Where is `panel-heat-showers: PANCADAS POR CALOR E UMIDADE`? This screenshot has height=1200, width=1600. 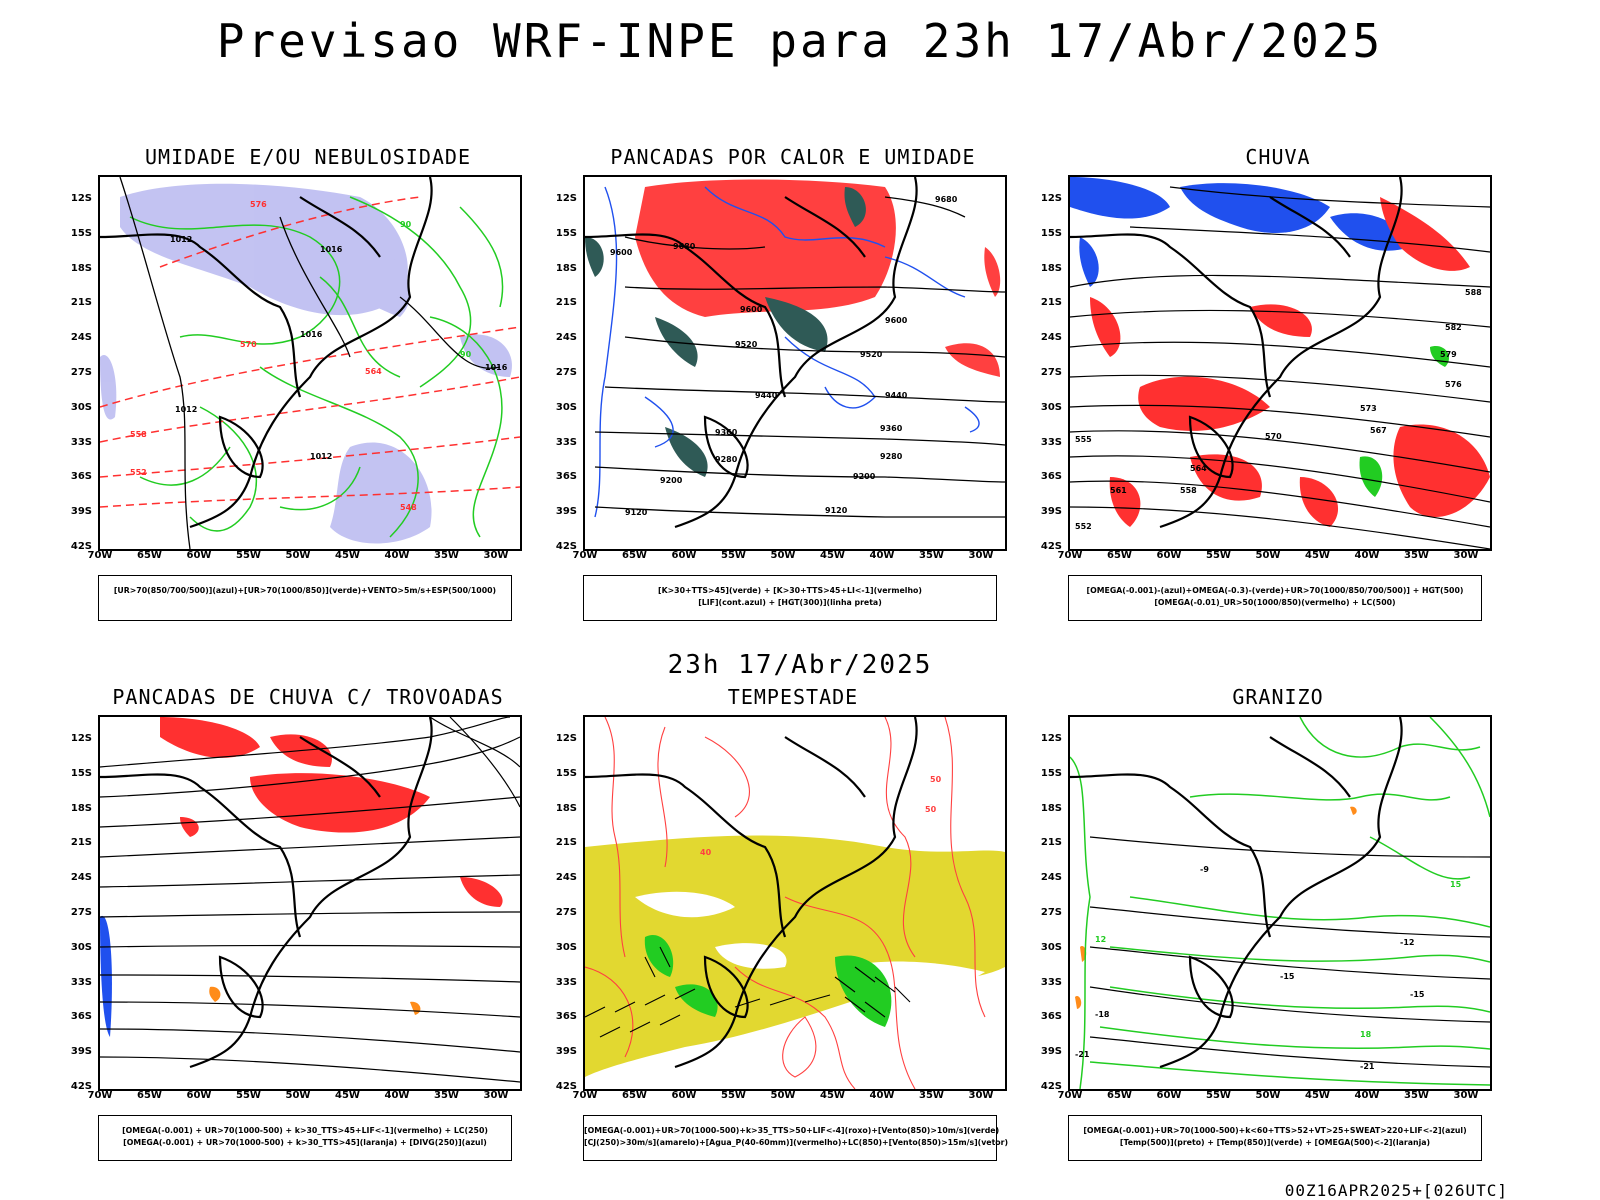
panel-heat-showers: PANCADAS POR CALOR E UMIDADE is located at coordinates (775, 383).